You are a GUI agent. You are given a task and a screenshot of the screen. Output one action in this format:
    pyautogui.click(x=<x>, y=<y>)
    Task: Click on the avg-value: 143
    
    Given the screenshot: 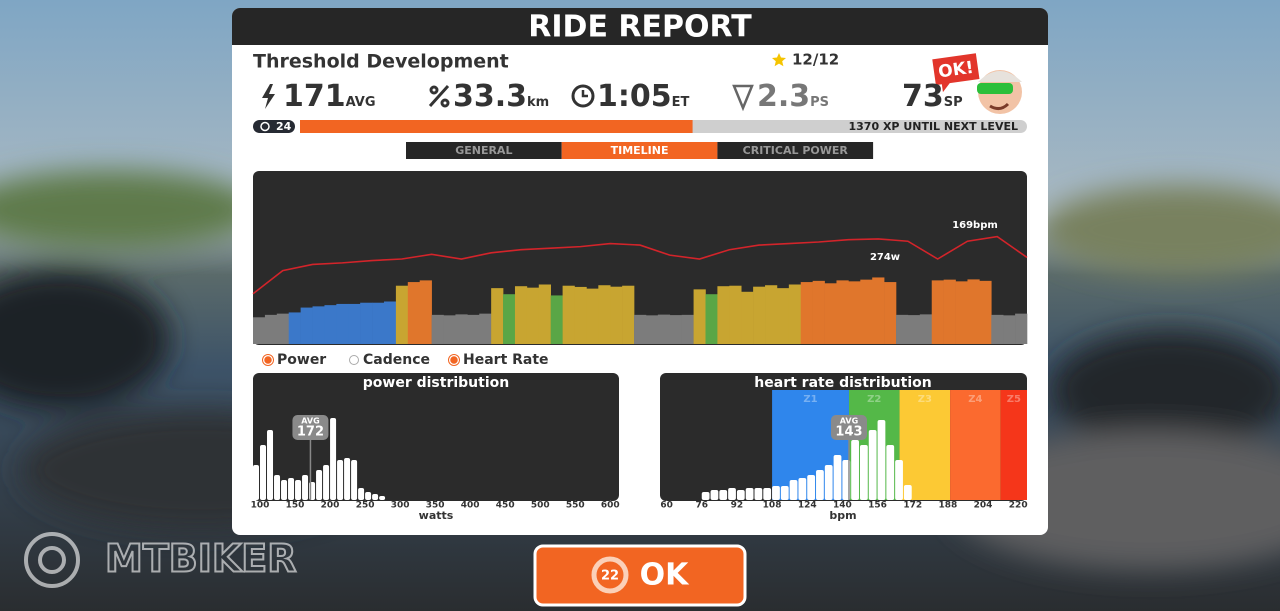 What is the action you would take?
    pyautogui.click(x=848, y=432)
    